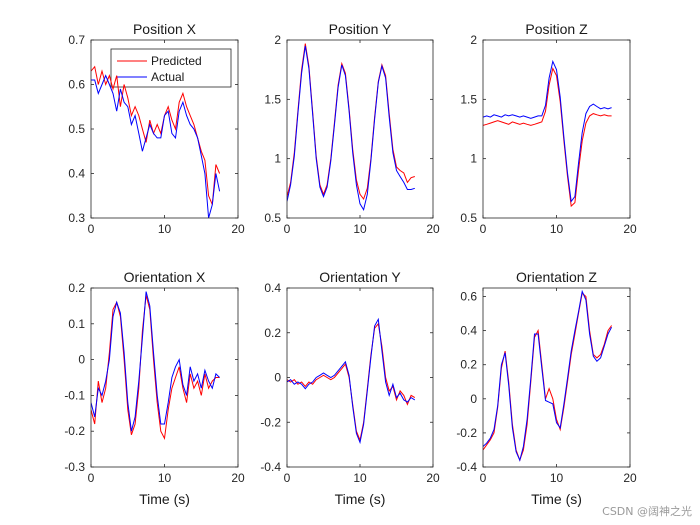 The height and width of the screenshot is (525, 700). What do you see at coordinates (556, 29) in the screenshot?
I see `subplot-title: Position Z` at bounding box center [556, 29].